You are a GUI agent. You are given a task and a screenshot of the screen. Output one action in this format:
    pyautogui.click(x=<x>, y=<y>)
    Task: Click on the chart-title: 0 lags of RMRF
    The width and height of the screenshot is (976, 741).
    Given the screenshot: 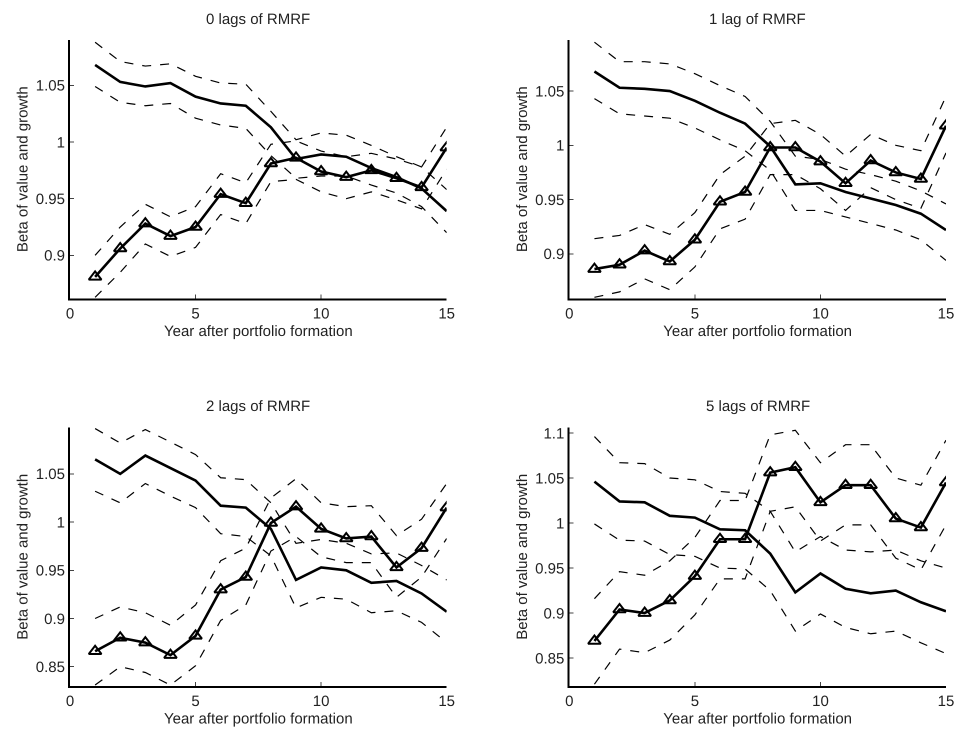 What is the action you would take?
    pyautogui.click(x=258, y=19)
    